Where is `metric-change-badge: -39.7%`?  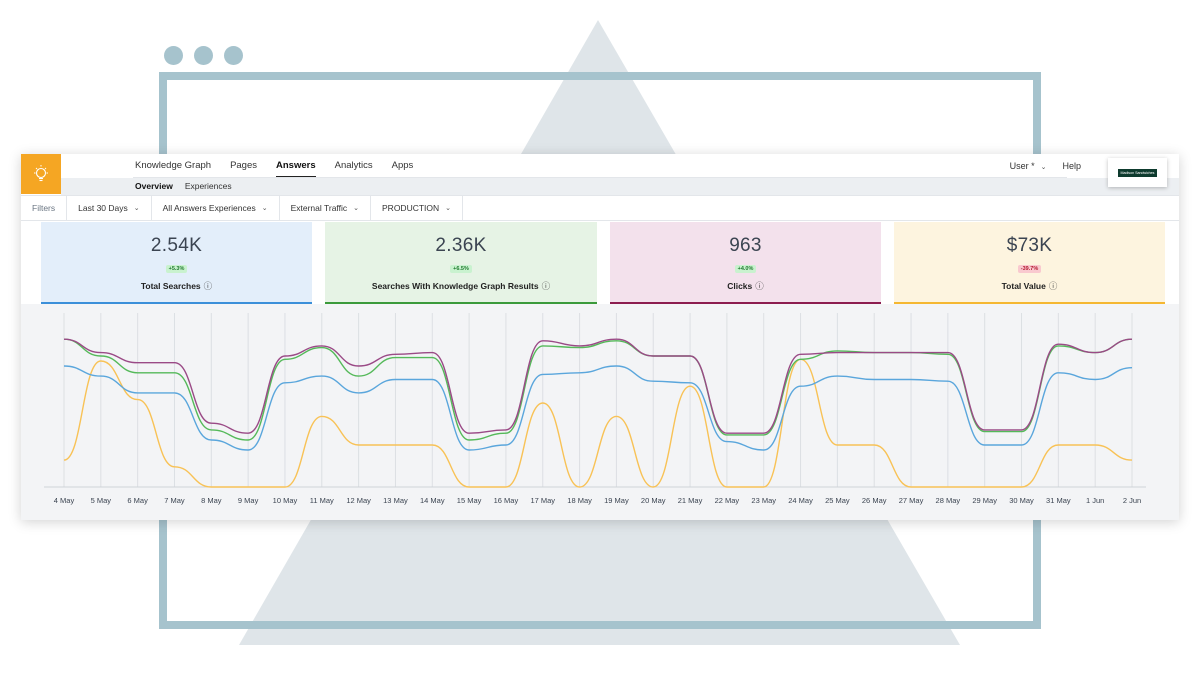 metric-change-badge: -39.7% is located at coordinates (1029, 269).